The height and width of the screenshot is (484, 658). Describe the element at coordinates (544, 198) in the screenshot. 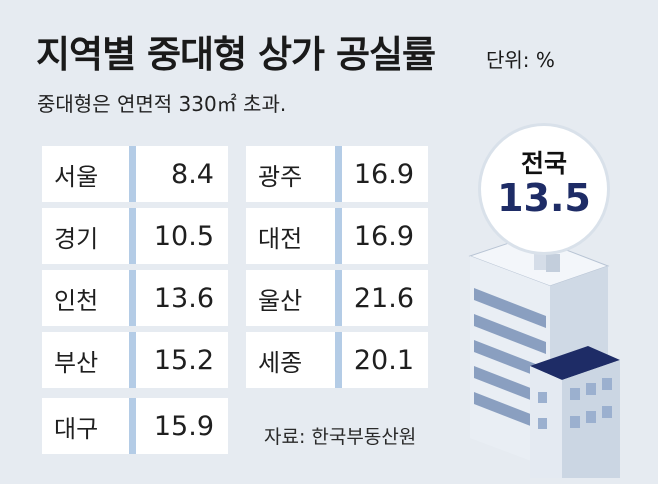

I see `national-value: 13.5` at that location.